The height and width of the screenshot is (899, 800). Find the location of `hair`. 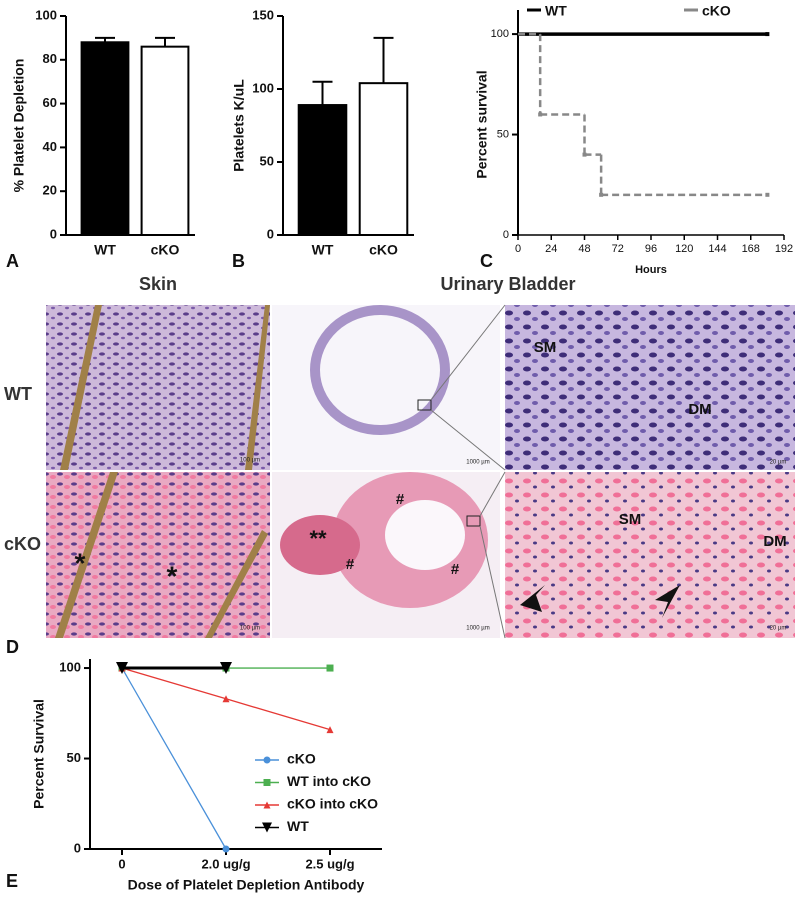

hair is located at coordinates (165, 387).